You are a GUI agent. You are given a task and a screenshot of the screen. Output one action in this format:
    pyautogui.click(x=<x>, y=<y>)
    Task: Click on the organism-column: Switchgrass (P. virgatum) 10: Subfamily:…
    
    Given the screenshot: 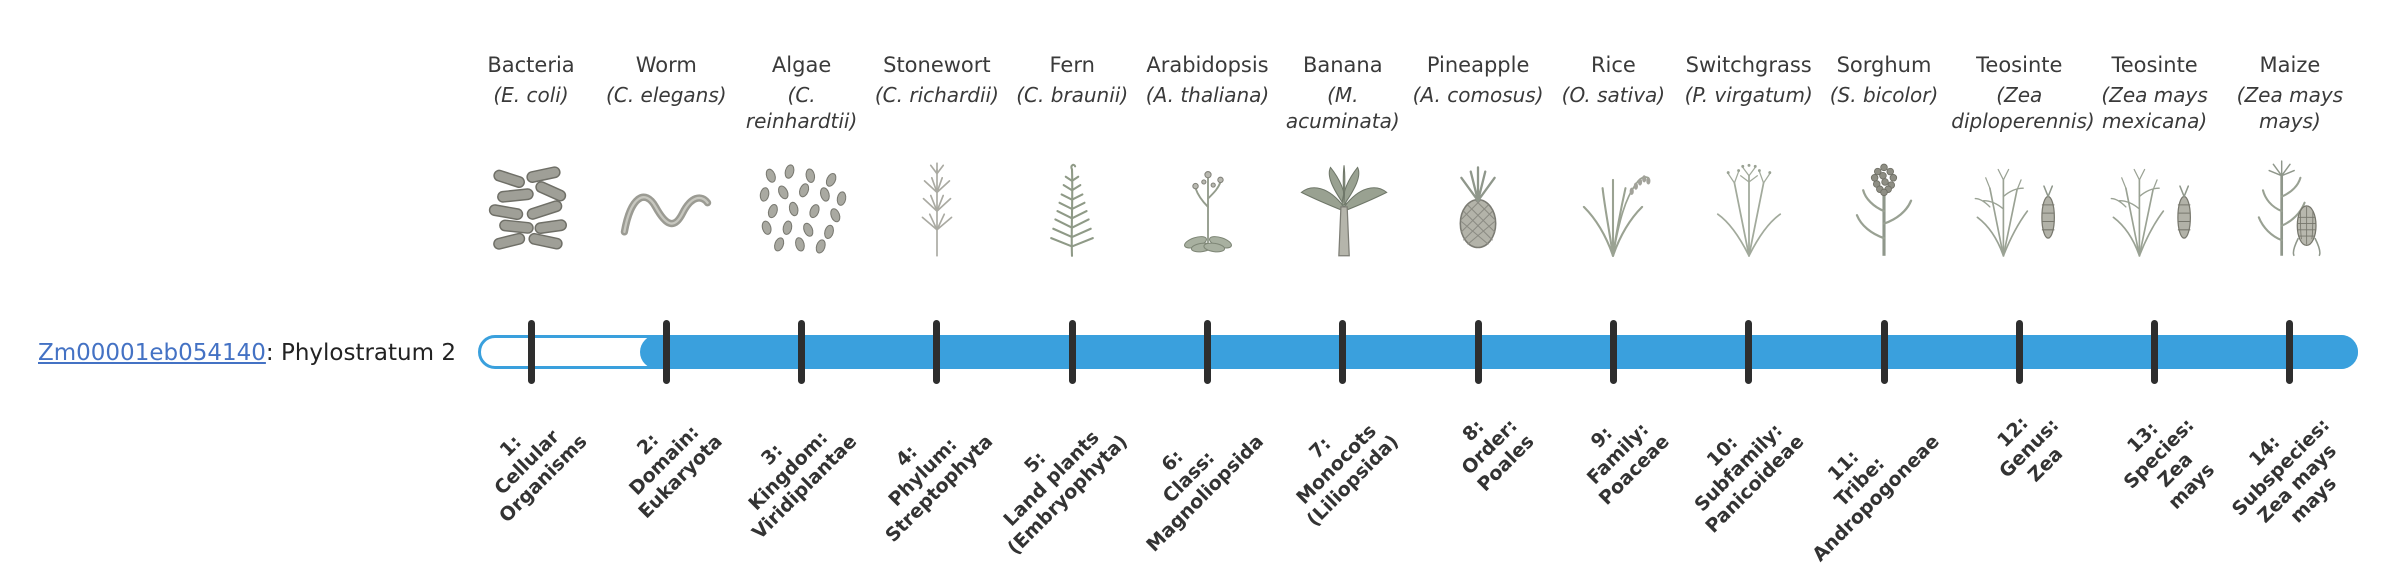 What is the action you would take?
    pyautogui.click(x=1749, y=295)
    